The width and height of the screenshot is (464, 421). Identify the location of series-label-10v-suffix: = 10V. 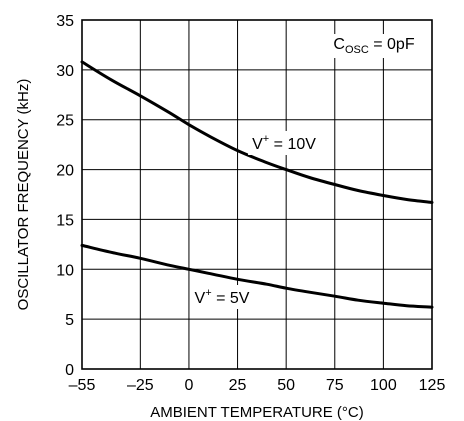
(292, 144).